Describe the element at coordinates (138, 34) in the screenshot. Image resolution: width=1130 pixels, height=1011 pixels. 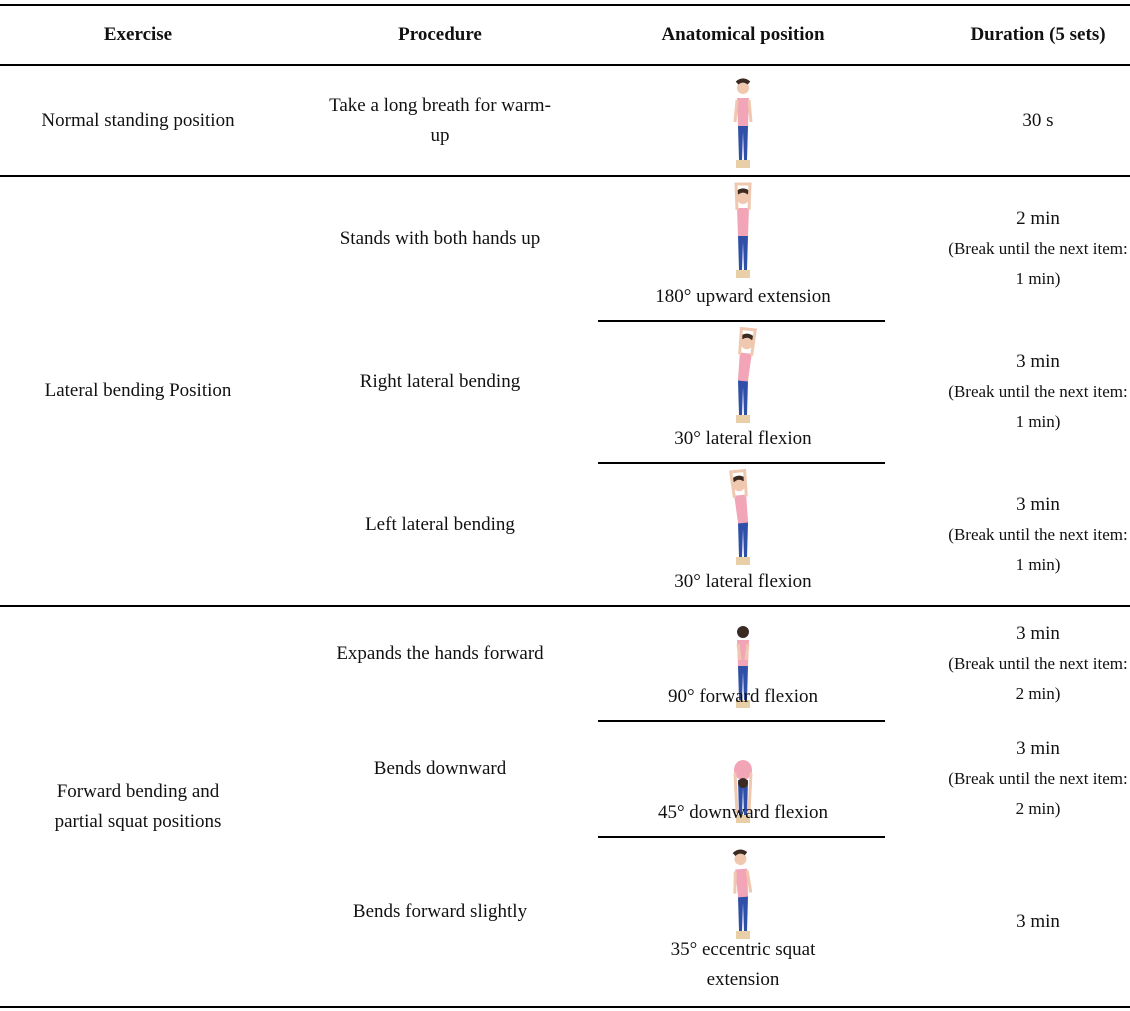
I see `column-header: Exercise` at that location.